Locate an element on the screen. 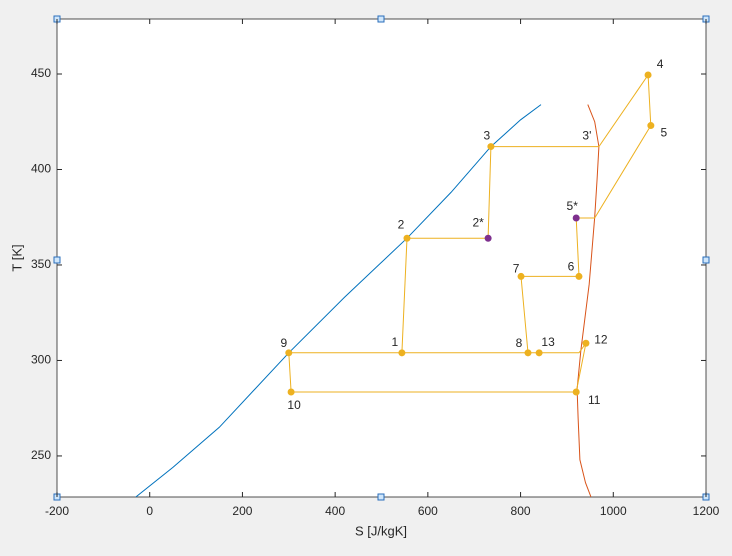  y-axis-label: T [K] is located at coordinates (16, 257).